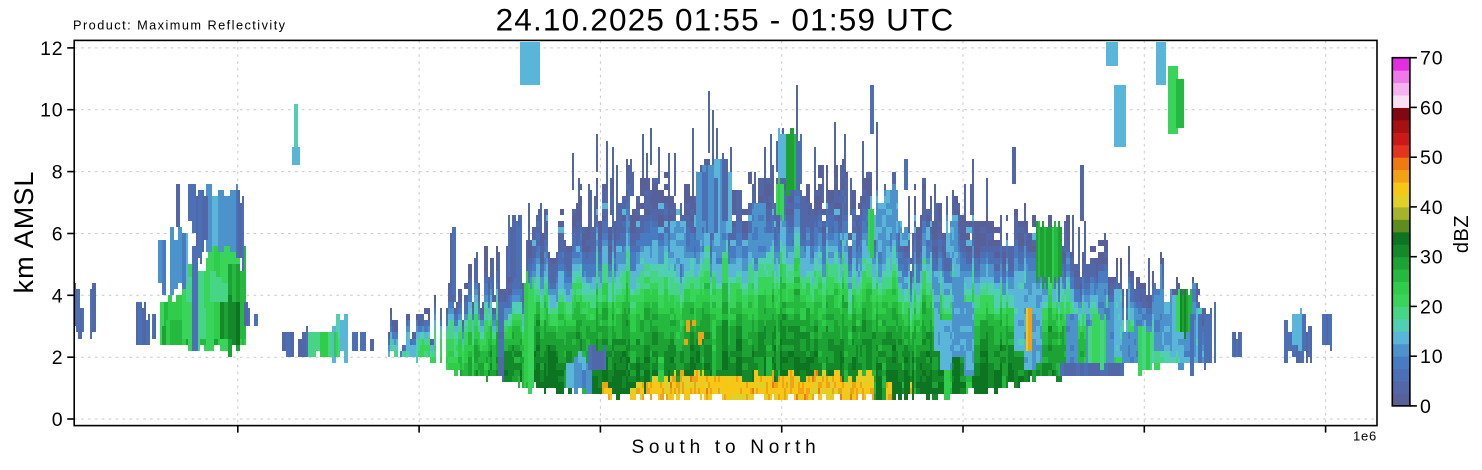  Describe the element at coordinates (51, 49) in the screenshot. I see `svg-text: 12` at that location.